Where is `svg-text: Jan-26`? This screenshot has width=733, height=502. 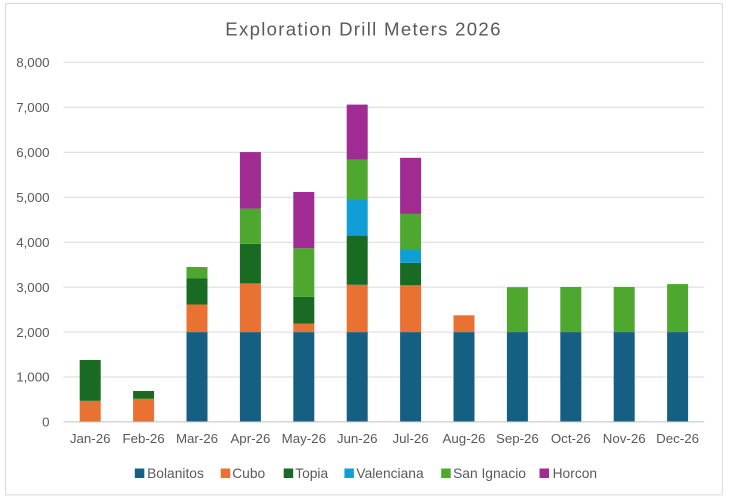
svg-text: Jan-26 is located at coordinates (90, 438).